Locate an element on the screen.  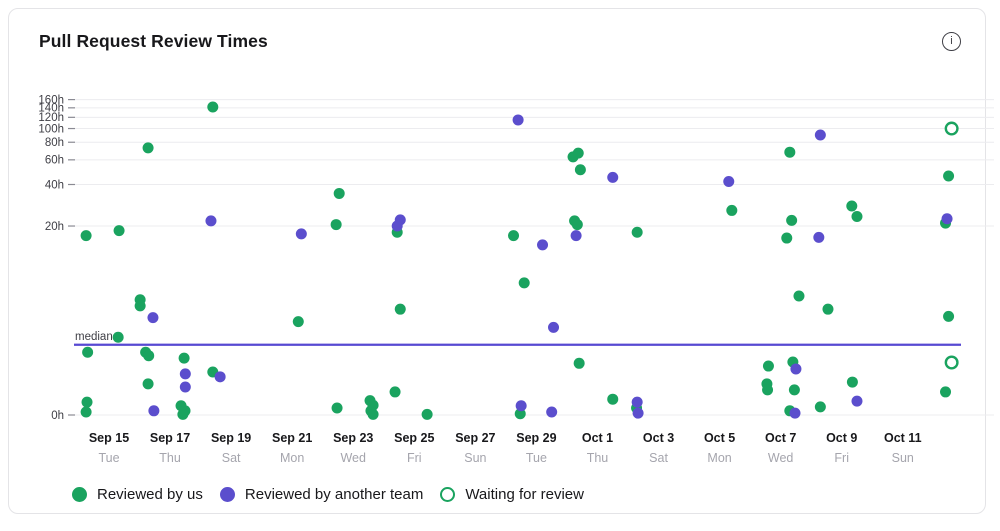
y-tick-label: 40h is located at coordinates (54, 185).